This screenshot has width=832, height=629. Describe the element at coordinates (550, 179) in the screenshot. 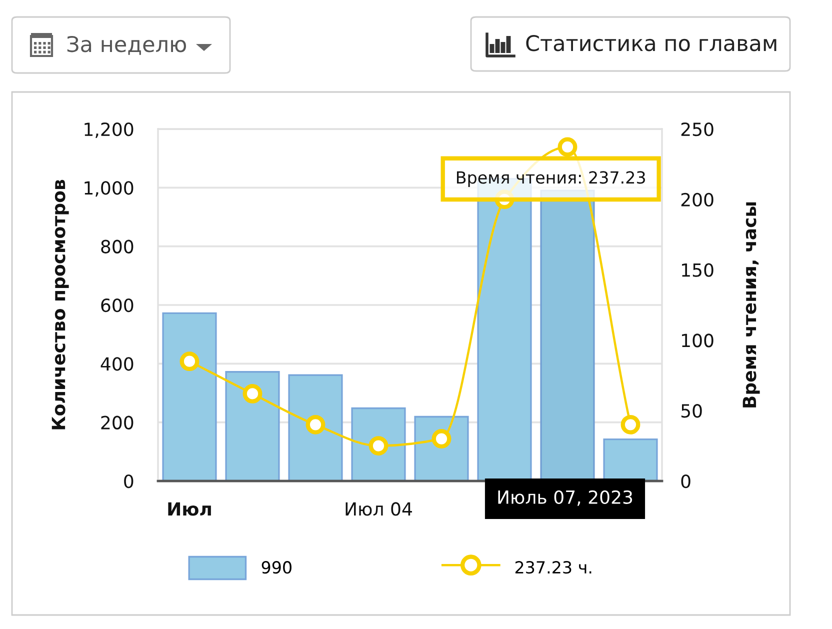

I see `data-label: Время чтения: 237.23` at that location.